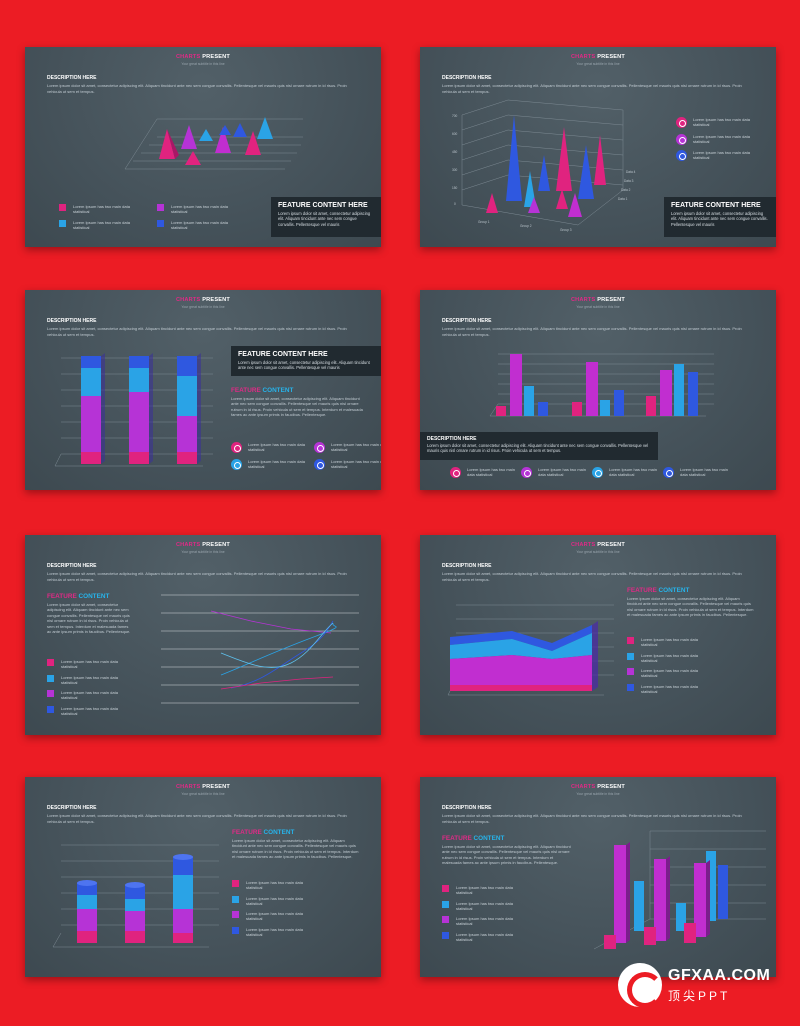  I want to click on line-magenta, so click(271, 622).